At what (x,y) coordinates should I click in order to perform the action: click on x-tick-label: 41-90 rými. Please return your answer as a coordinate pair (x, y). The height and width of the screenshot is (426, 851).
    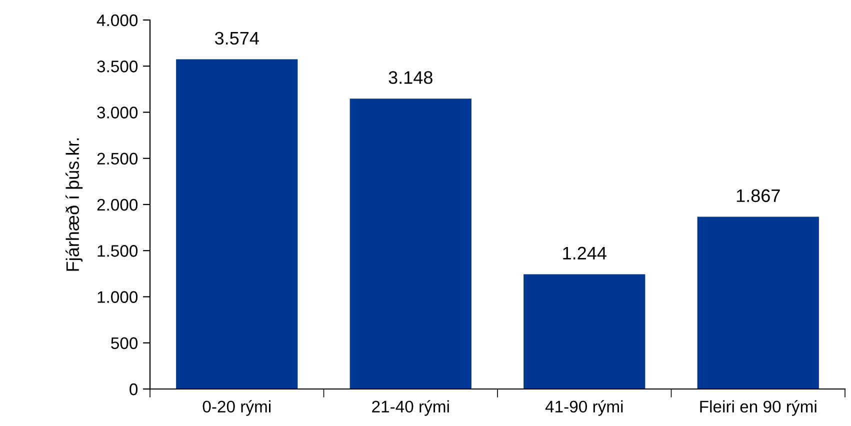
    Looking at the image, I should click on (584, 408).